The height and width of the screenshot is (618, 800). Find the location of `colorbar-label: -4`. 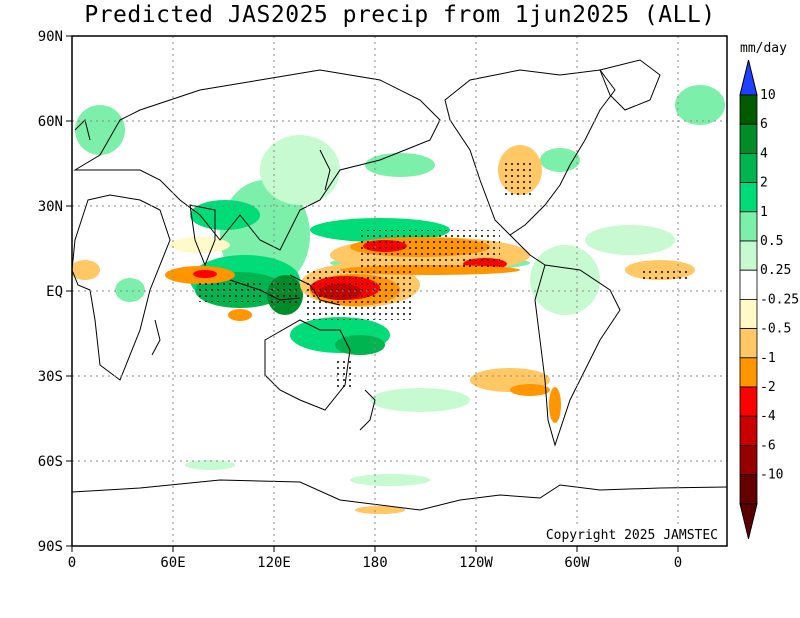

colorbar-label: -4 is located at coordinates (768, 416).